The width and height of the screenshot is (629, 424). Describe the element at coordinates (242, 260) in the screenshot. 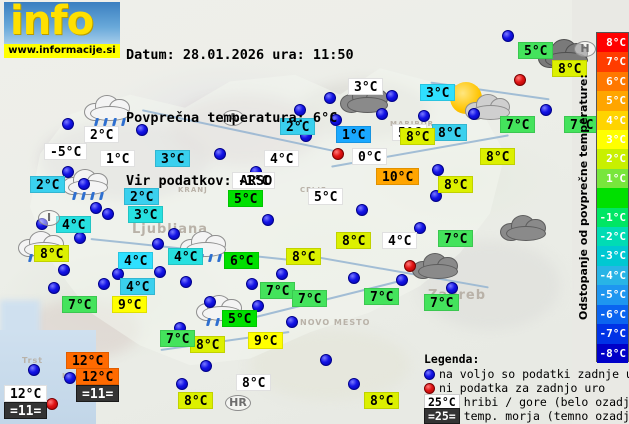

I see `temperature-label: 6°C` at that location.